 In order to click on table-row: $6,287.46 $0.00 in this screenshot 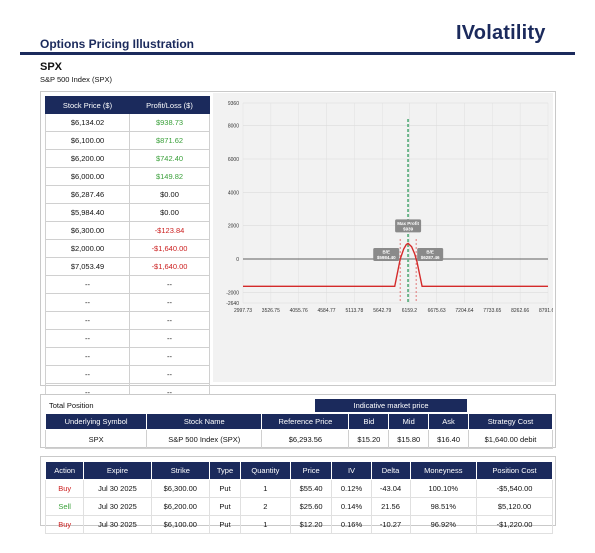, I will do `click(127, 194)`.